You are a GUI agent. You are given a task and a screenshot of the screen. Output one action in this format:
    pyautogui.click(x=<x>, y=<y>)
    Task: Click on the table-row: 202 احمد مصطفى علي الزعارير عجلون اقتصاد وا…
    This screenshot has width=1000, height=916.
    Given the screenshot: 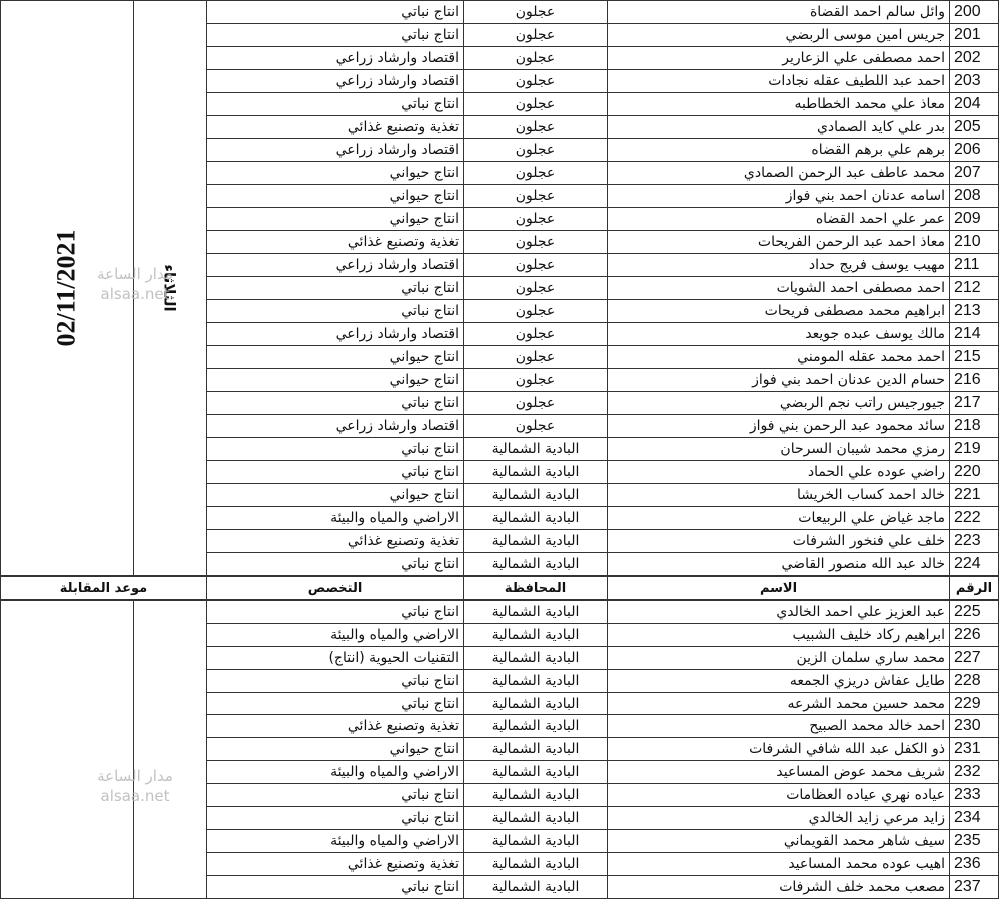 What is the action you would take?
    pyautogui.click(x=500, y=58)
    